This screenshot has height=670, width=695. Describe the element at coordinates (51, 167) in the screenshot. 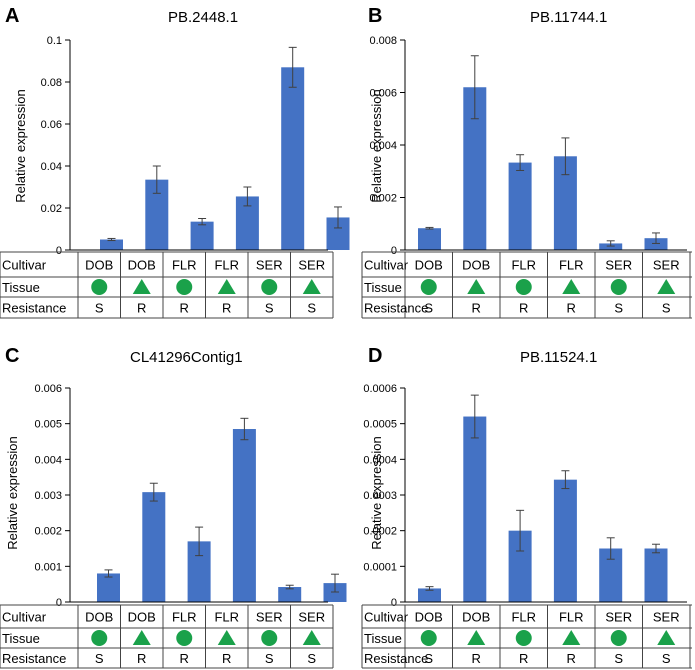

I see `y-tick-label: 0.04` at that location.